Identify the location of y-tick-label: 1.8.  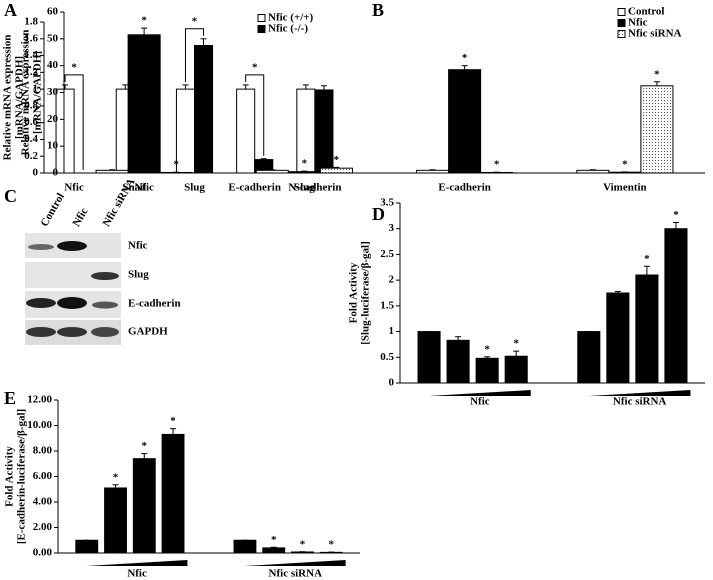
(31, 22).